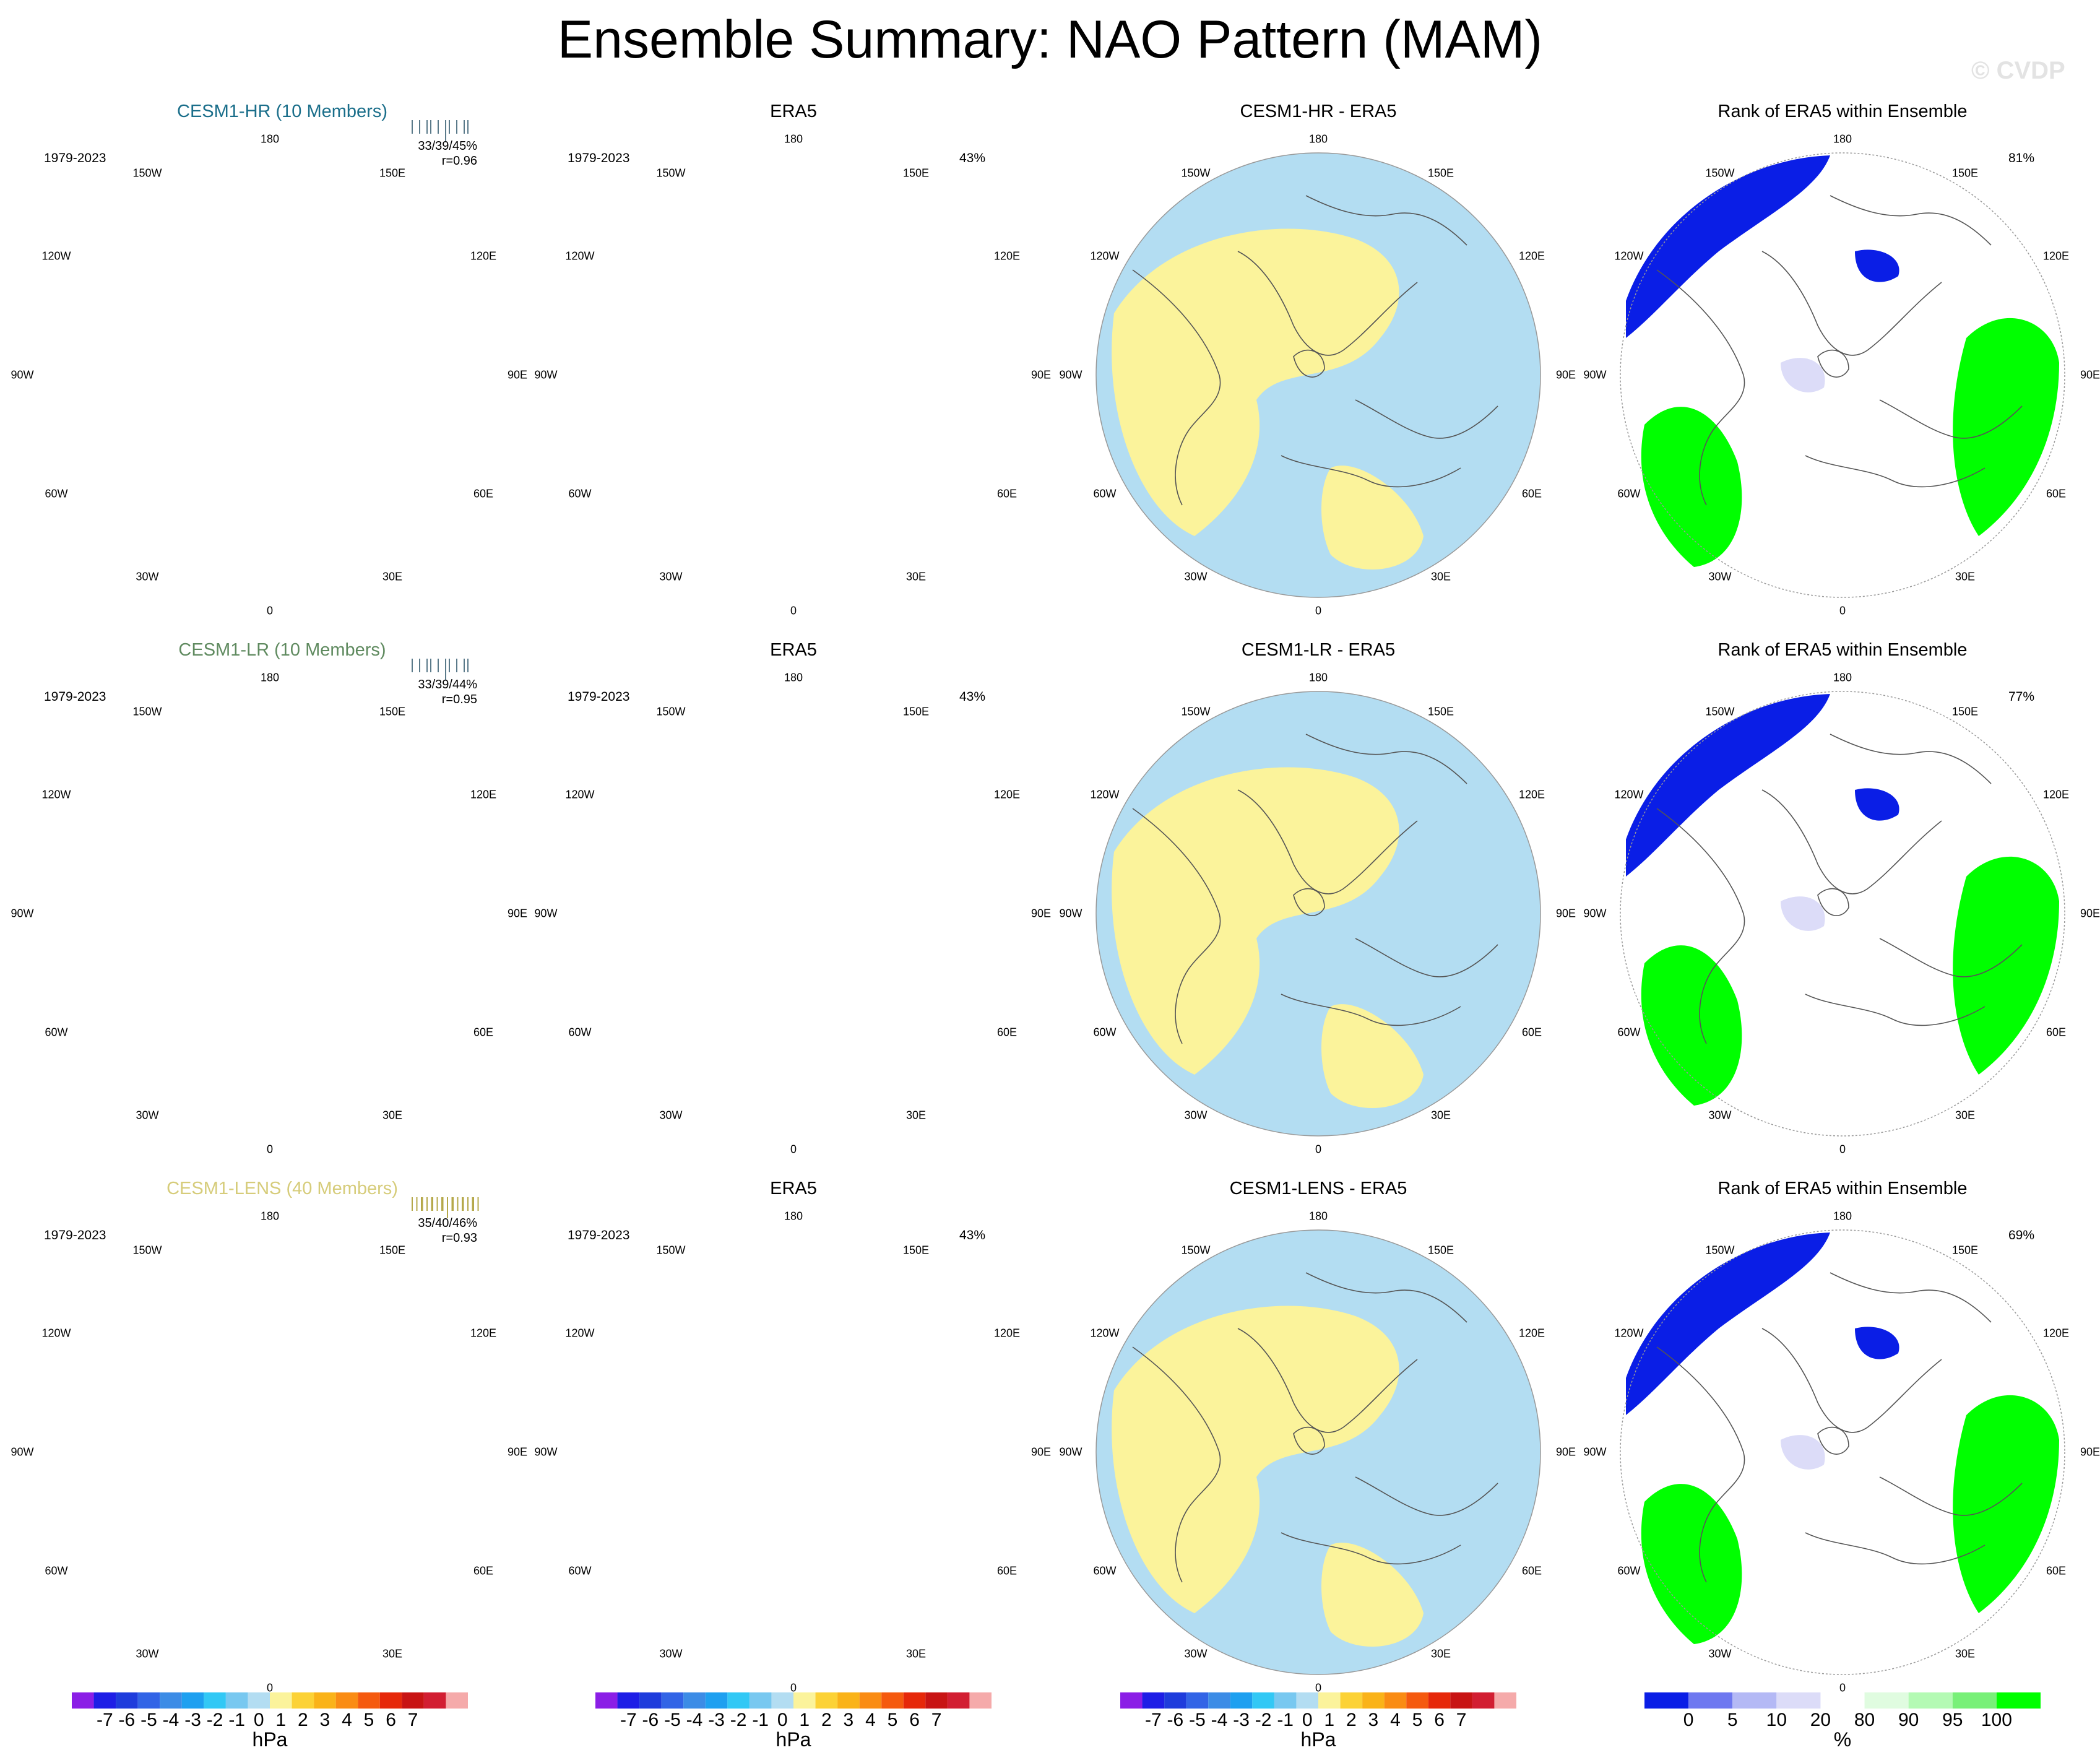 Image resolution: width=2100 pixels, height=1763 pixels. I want to click on colorbar-1-tick-label: 5, so click(368, 1720).